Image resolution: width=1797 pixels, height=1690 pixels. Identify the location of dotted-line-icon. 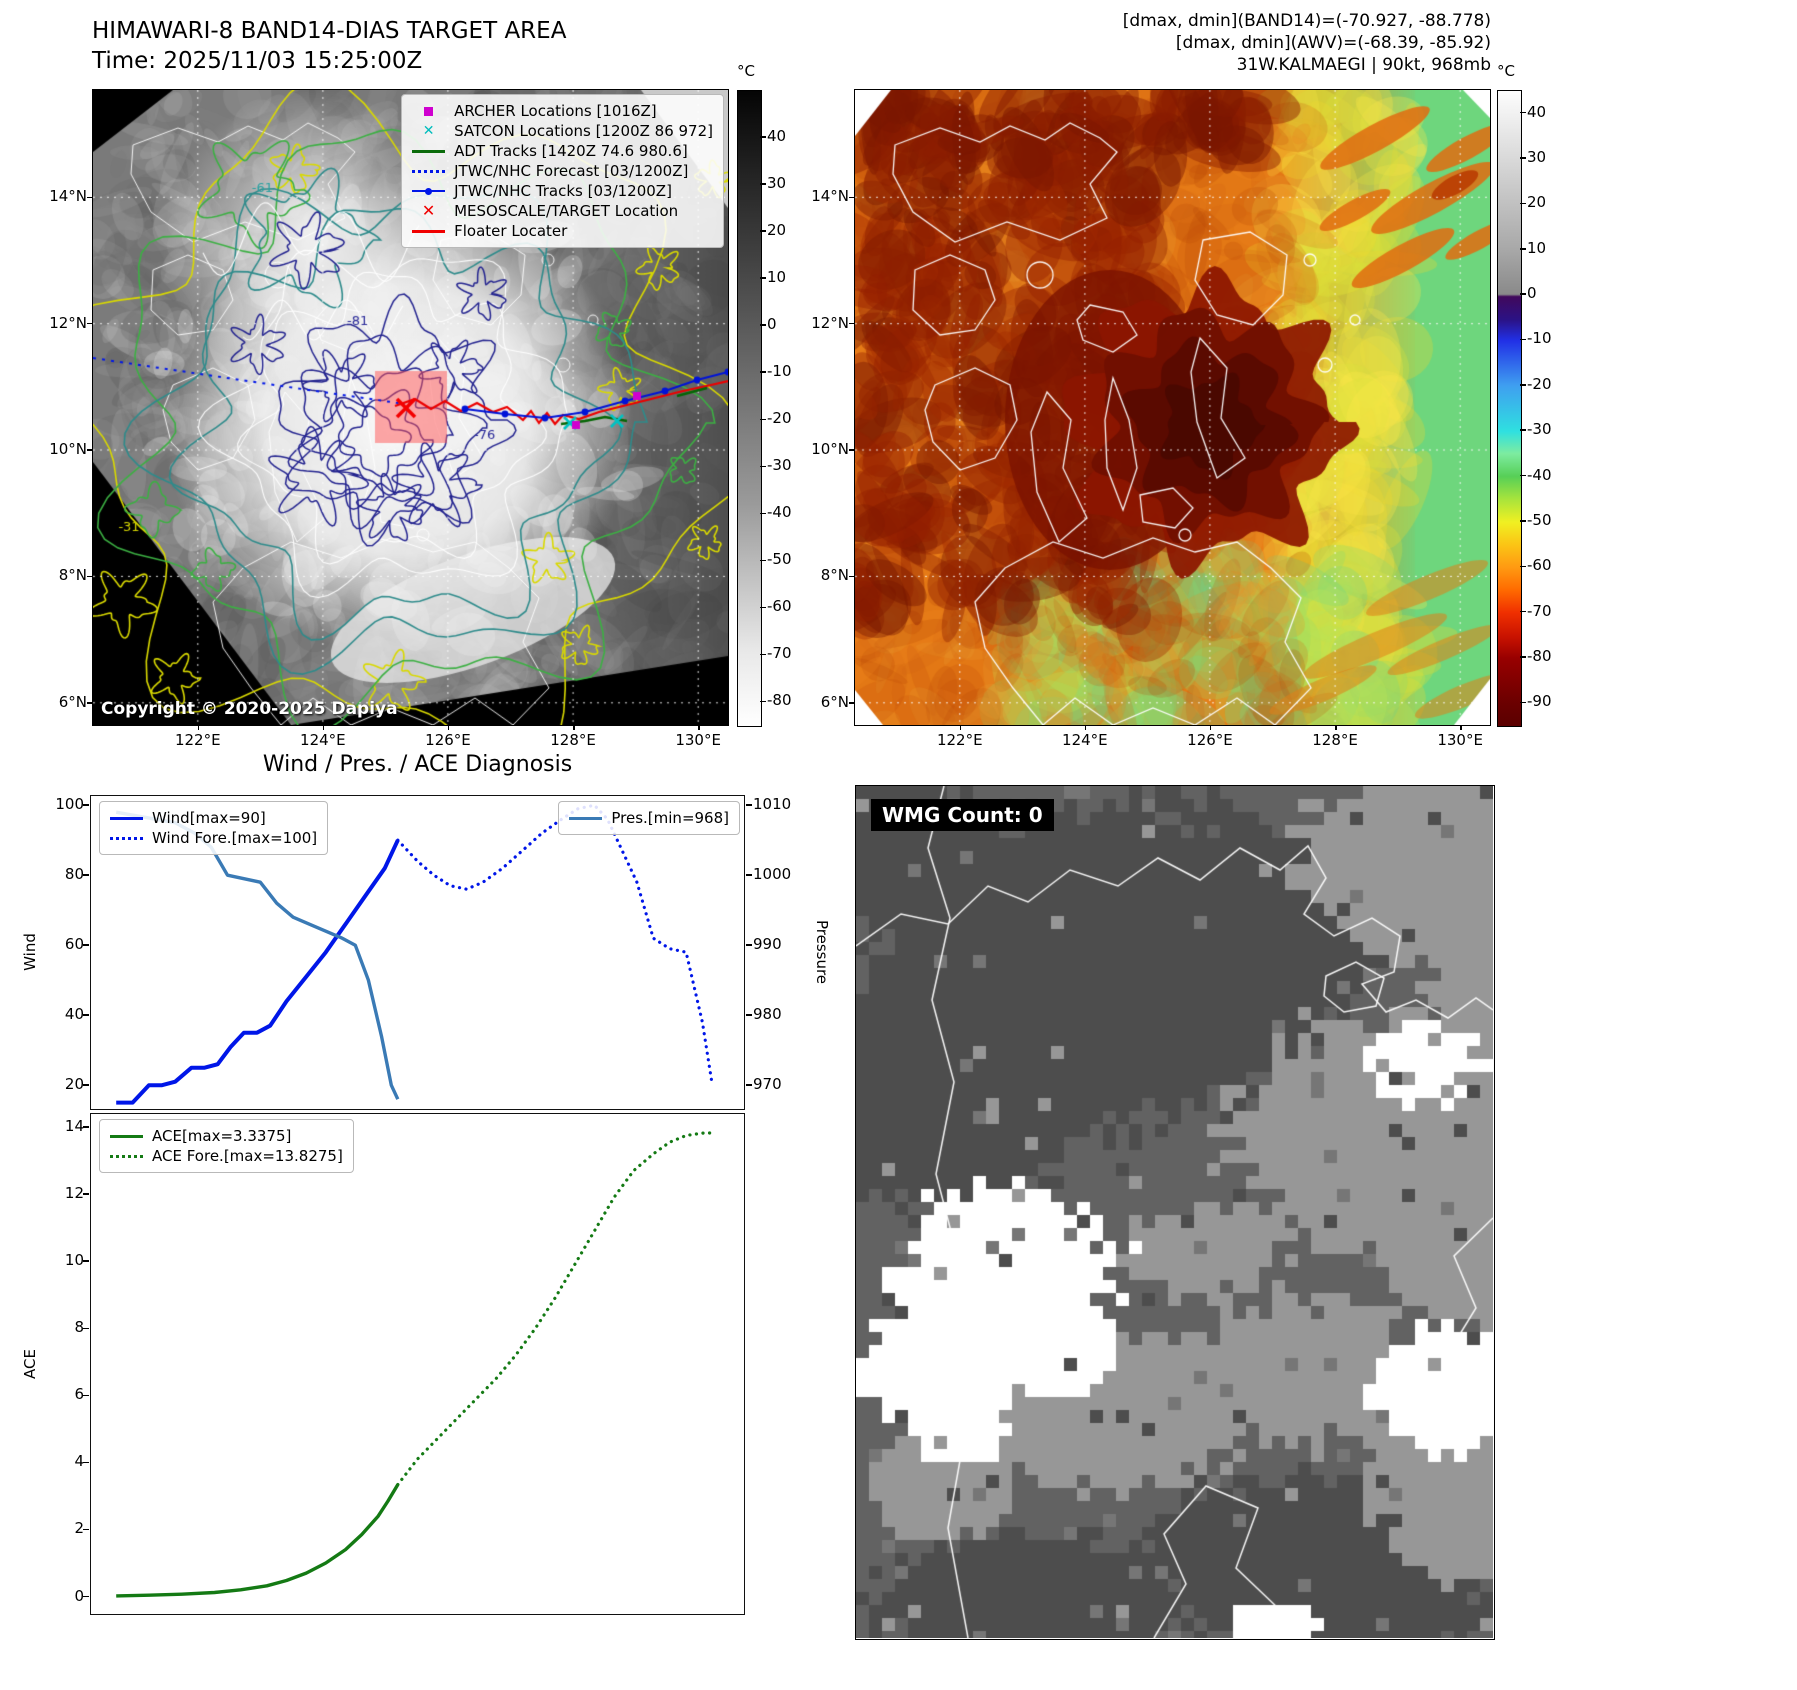
(126, 838).